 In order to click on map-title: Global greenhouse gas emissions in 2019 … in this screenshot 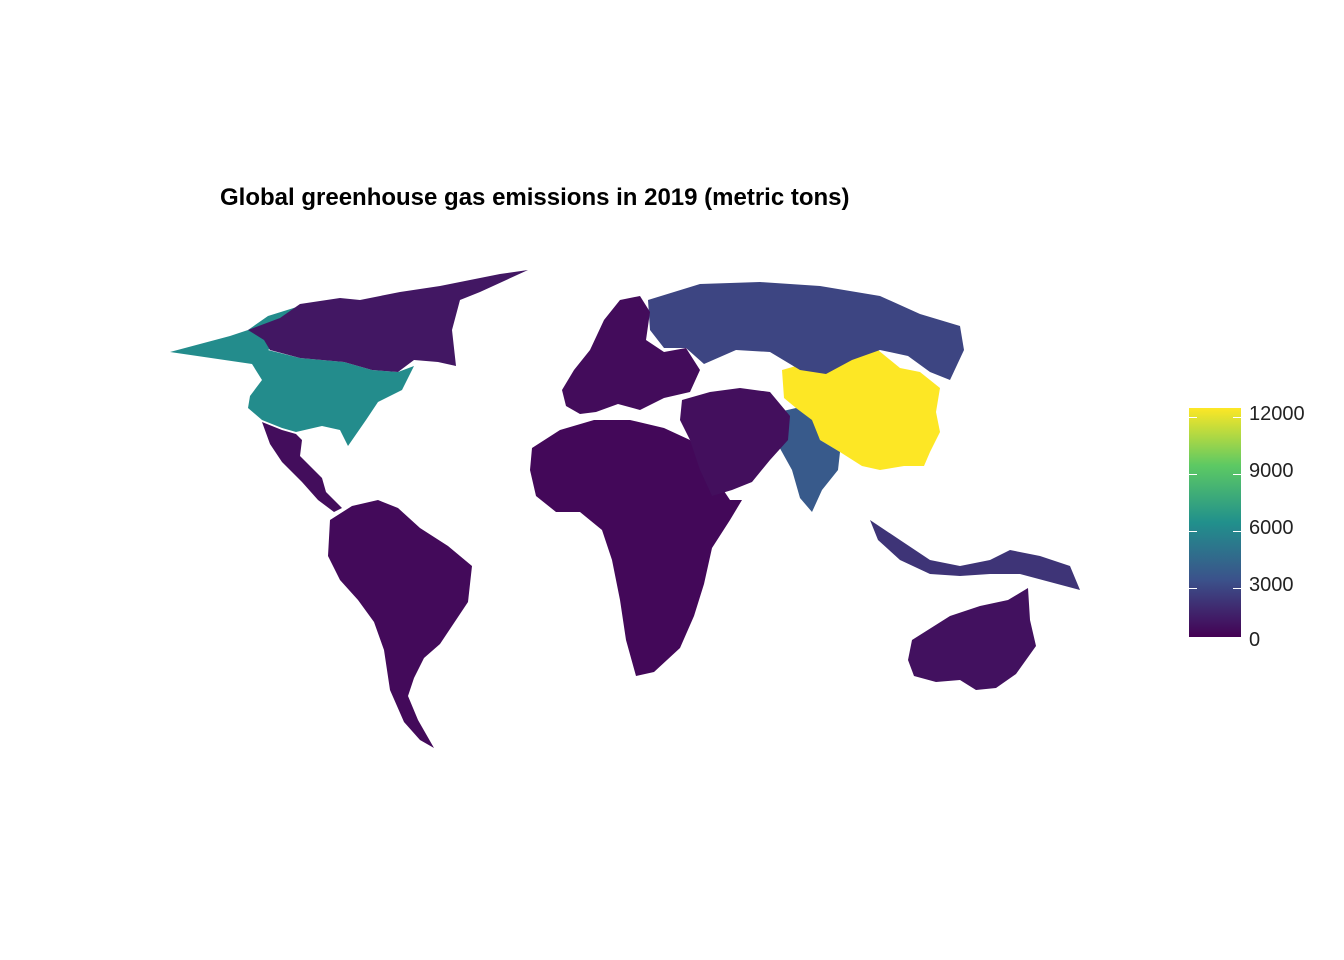, I will do `click(535, 197)`.